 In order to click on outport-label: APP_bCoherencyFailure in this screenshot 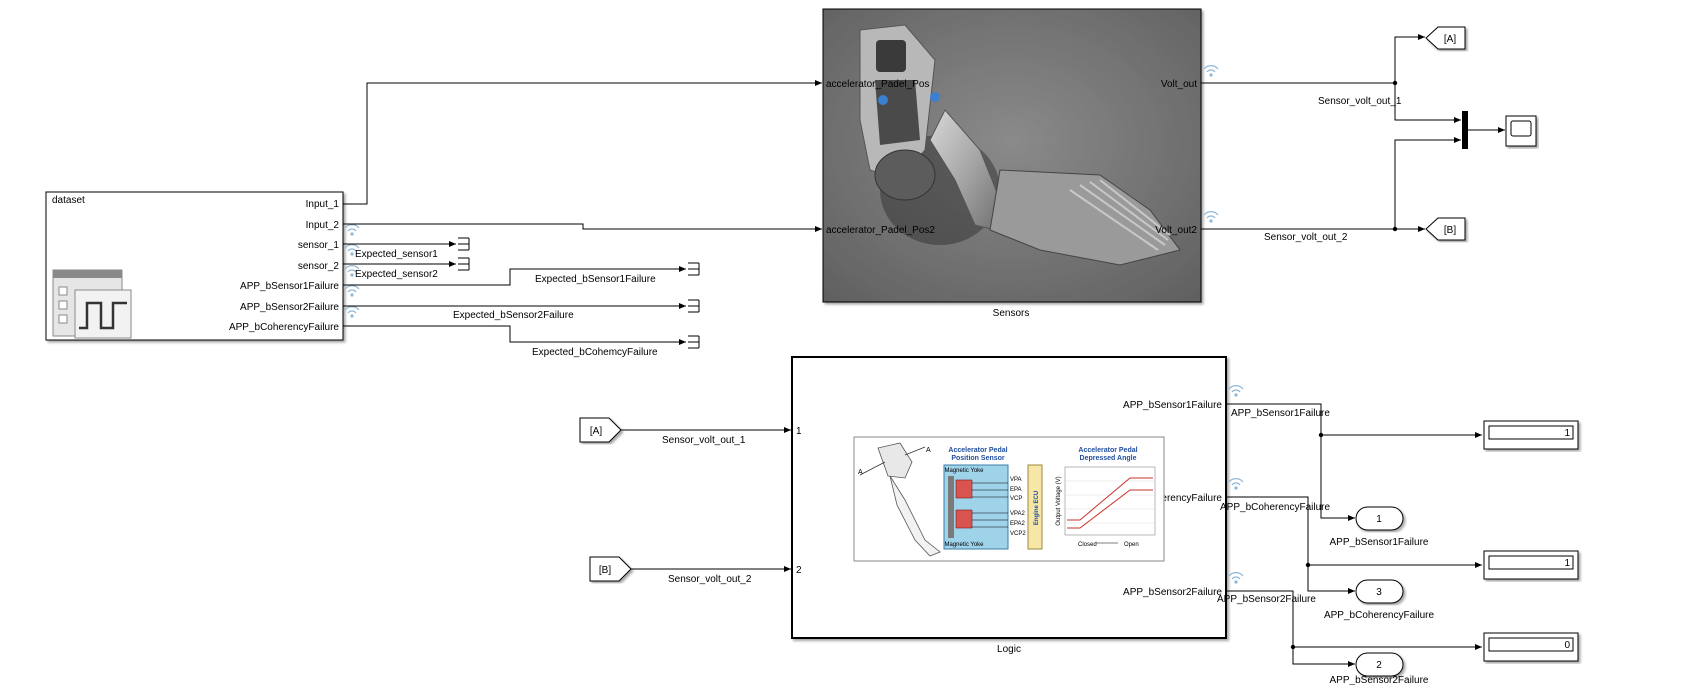, I will do `click(1379, 615)`.